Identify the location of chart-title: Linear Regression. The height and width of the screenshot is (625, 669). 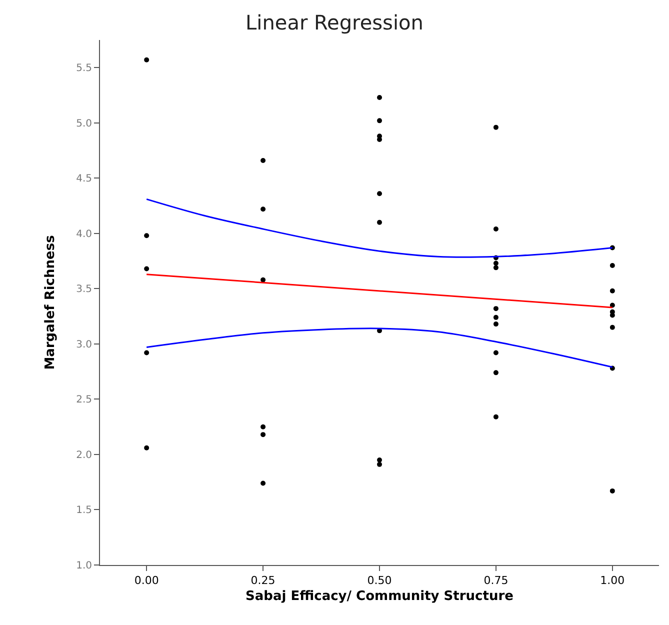
(335, 22).